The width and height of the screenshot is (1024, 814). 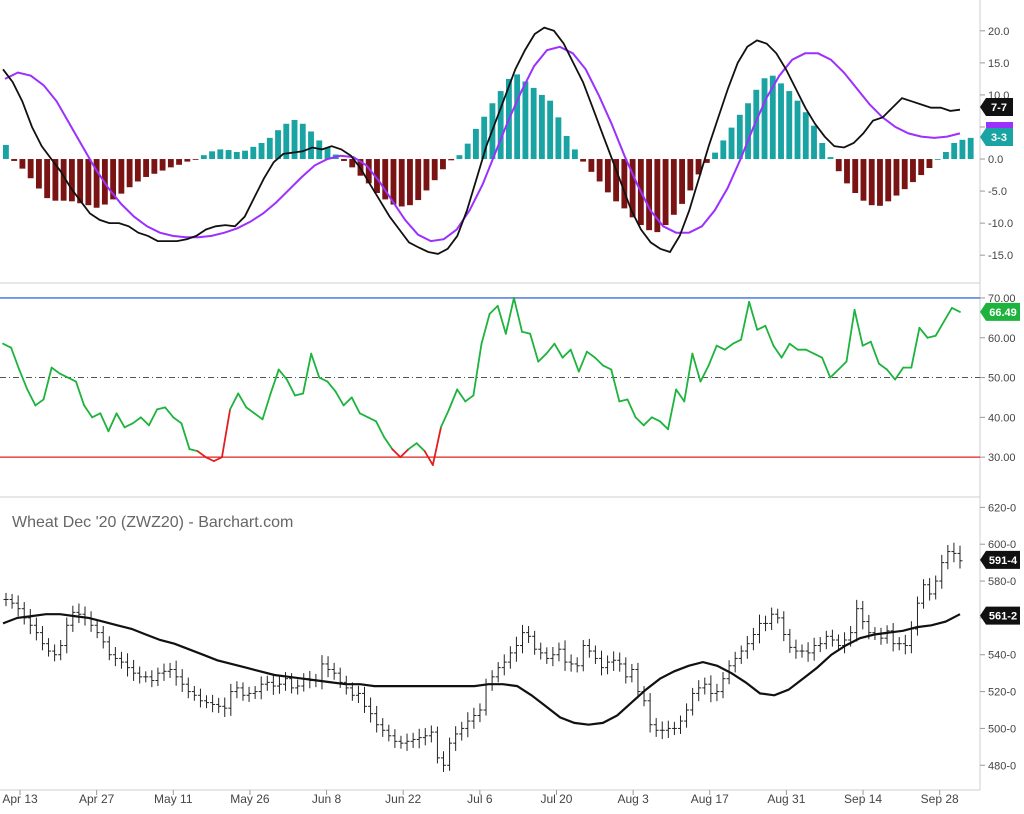 I want to click on x-tick-label: Apr 27, so click(x=97, y=799).